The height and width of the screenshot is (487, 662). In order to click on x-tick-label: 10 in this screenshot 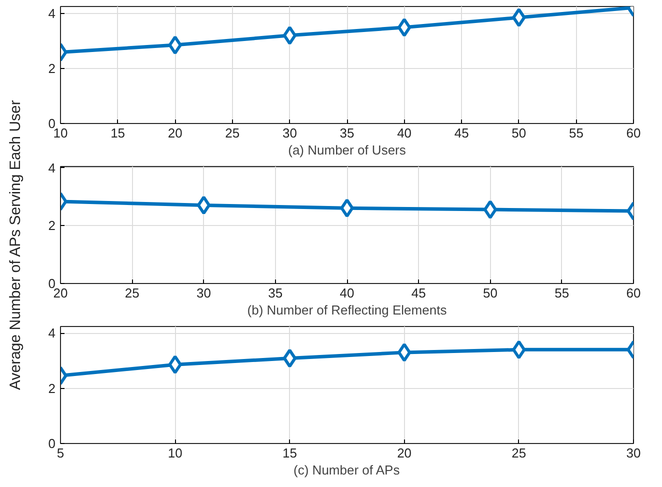, I will do `click(175, 453)`.